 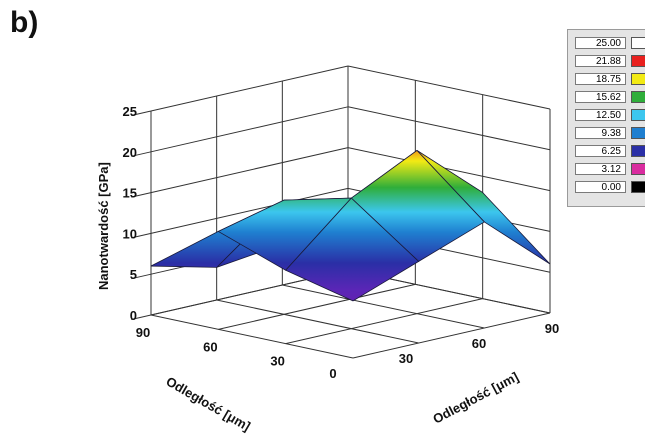 I want to click on legend-value: 18.75, so click(x=600, y=79).